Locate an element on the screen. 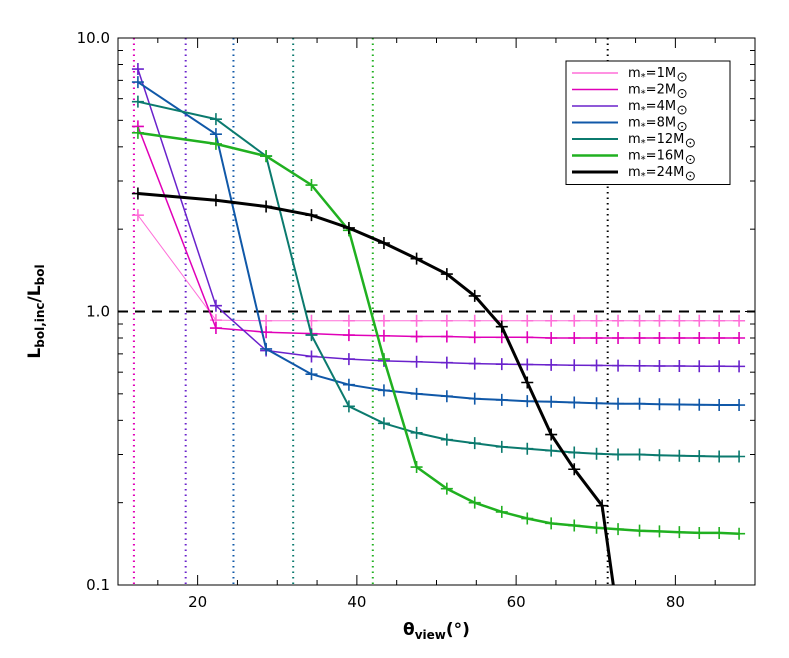 This screenshot has height=658, width=789. legend-label-5: m*=16M is located at coordinates (656, 157).